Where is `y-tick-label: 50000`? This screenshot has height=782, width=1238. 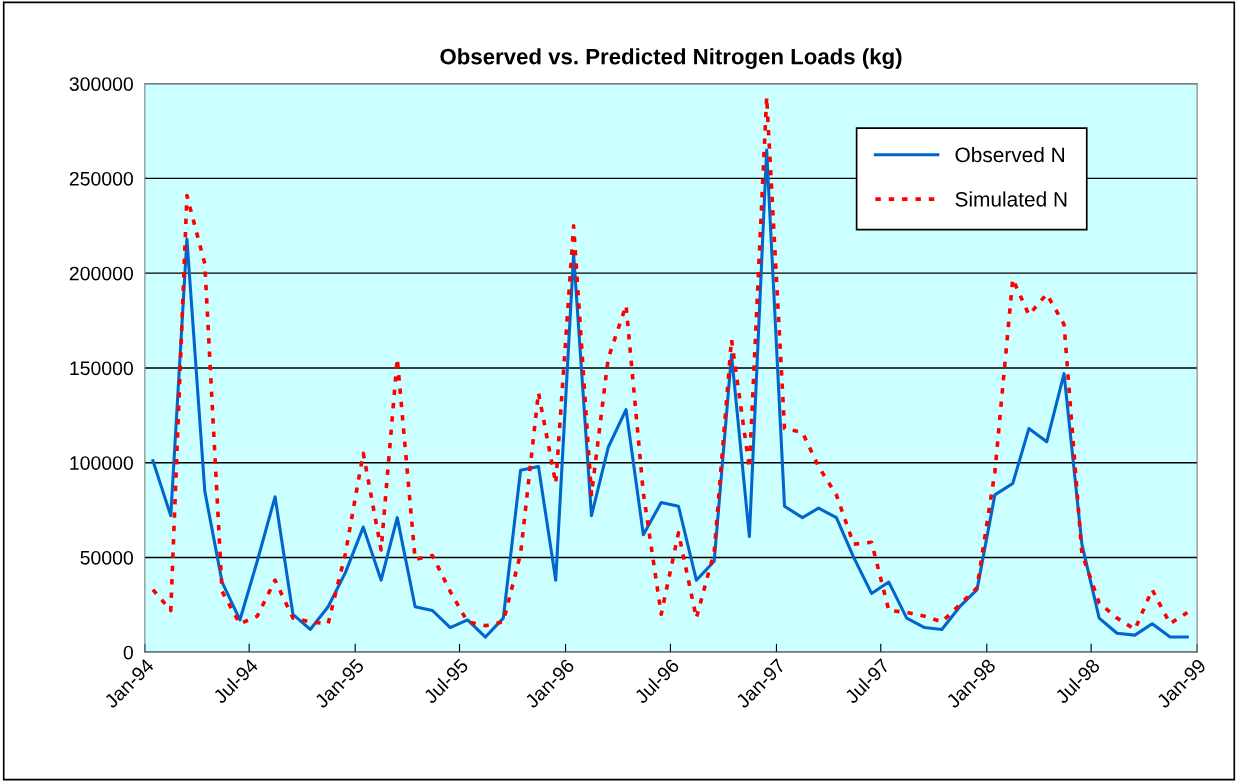
y-tick-label: 50000 is located at coordinates (106, 557).